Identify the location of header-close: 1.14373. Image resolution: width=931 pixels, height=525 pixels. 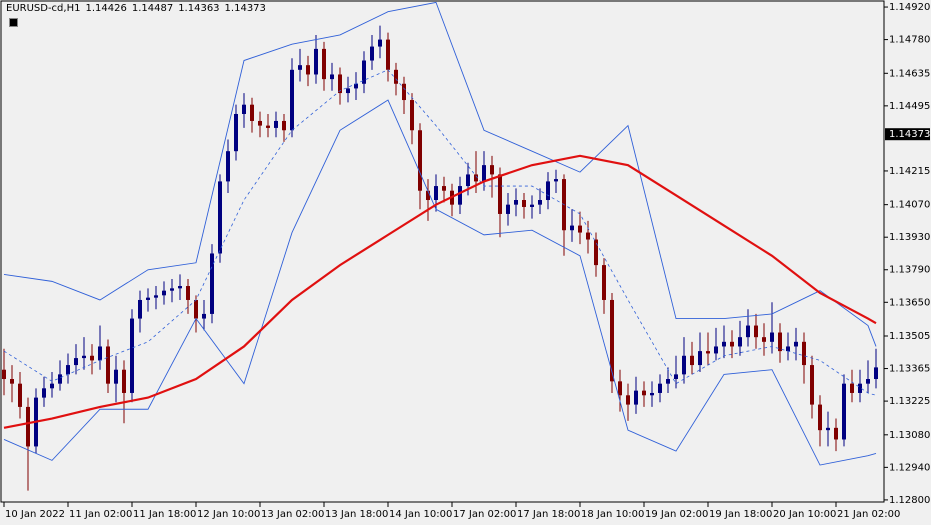
(245, 8).